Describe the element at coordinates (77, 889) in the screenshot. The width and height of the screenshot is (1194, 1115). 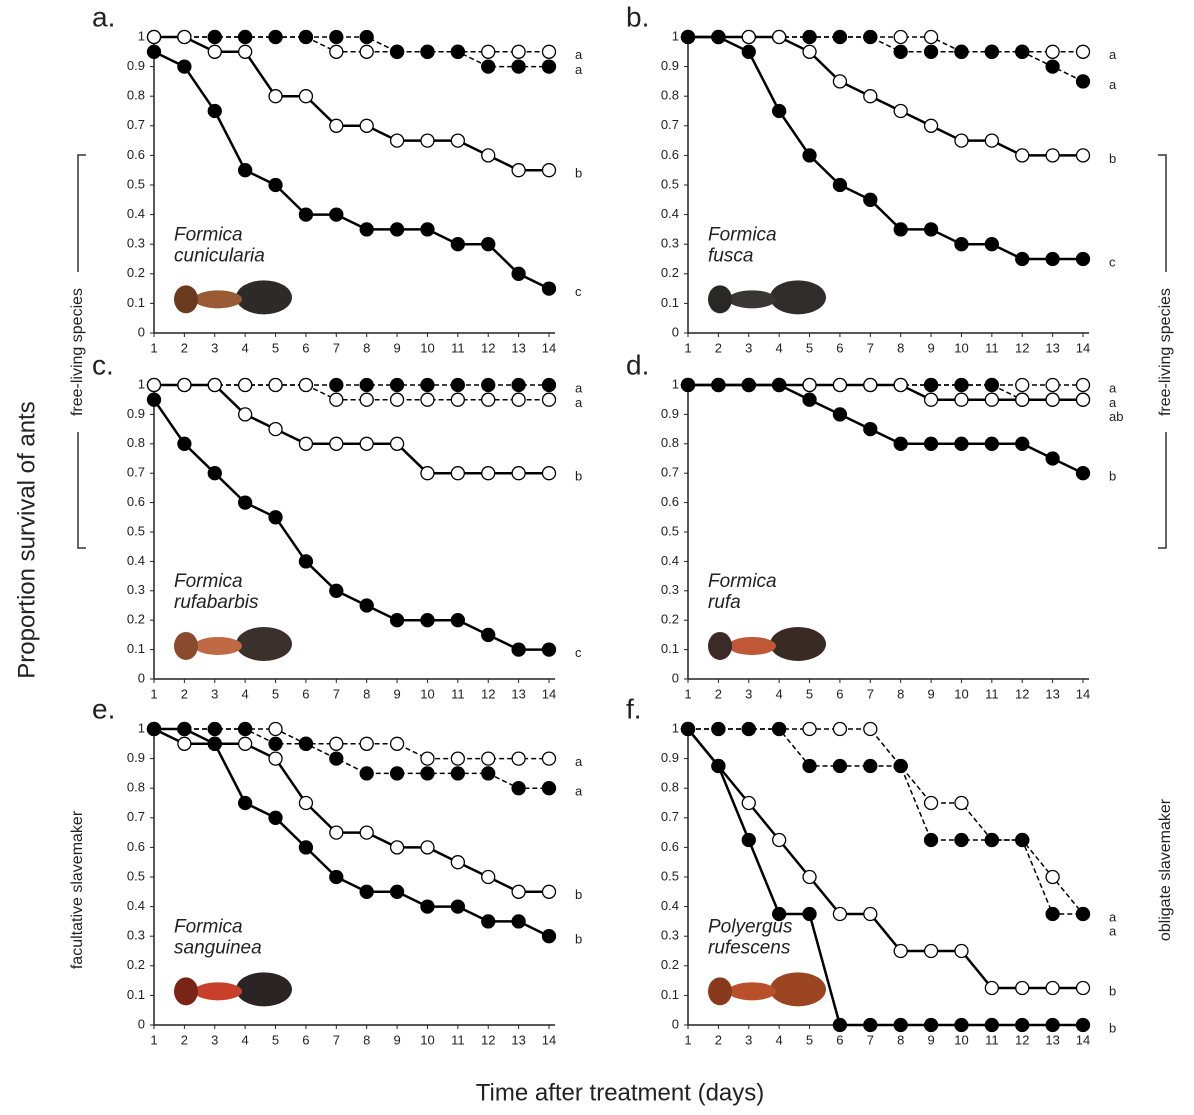
I see `group-label: facultative slavemaker` at that location.